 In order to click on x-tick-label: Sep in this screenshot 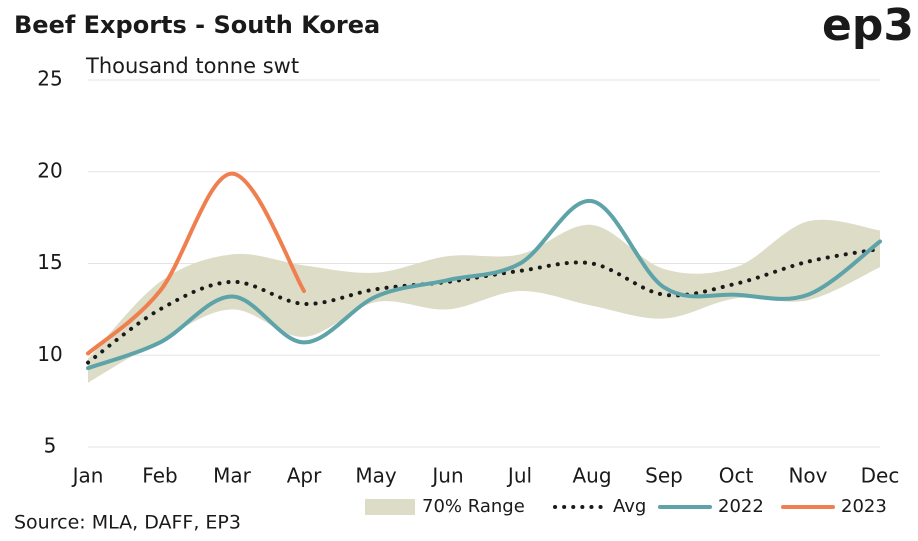, I will do `click(664, 476)`.